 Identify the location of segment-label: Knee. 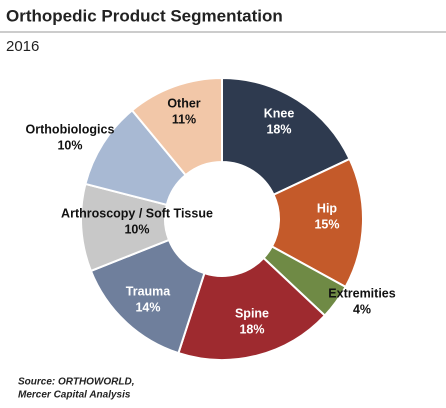
(279, 113).